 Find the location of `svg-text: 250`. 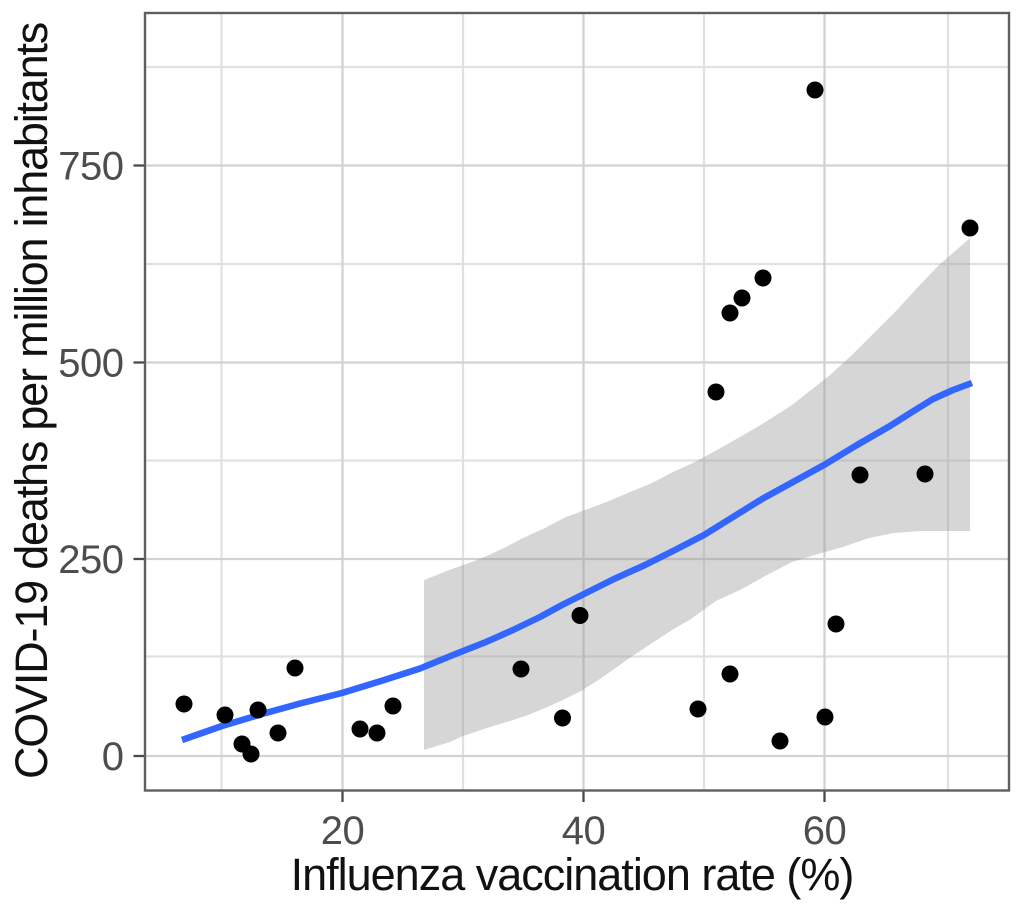

svg-text: 250 is located at coordinates (90, 560).